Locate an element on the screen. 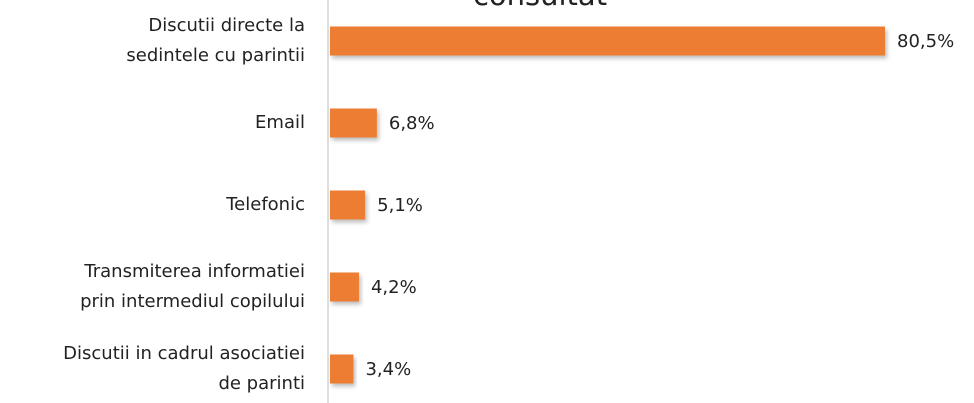  category-label: Email is located at coordinates (280, 122).